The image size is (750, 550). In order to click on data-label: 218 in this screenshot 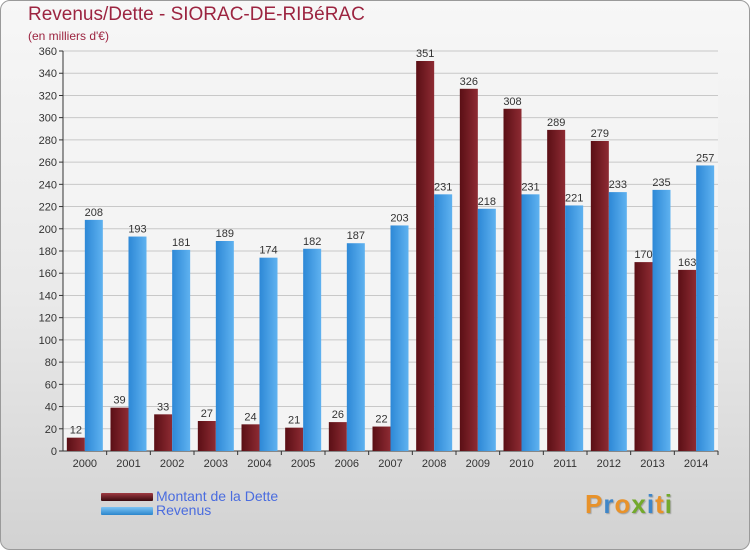, I will do `click(487, 202)`.